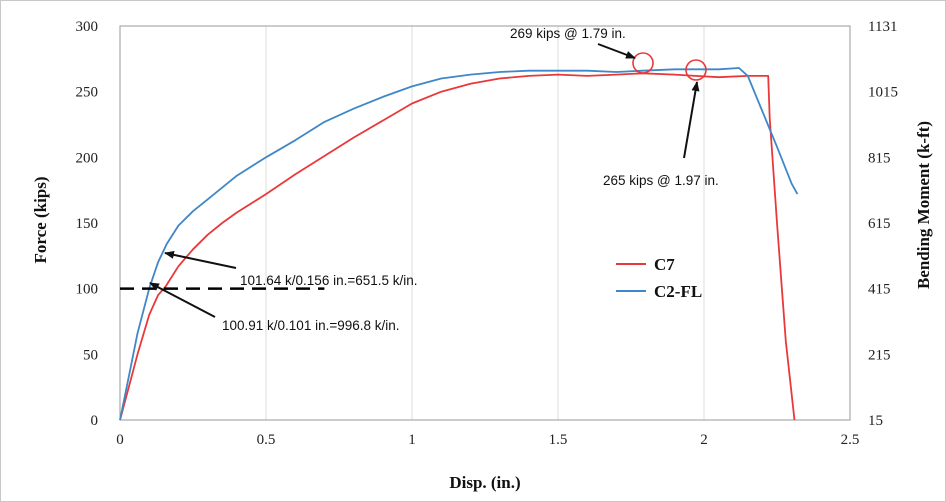  What do you see at coordinates (664, 264) in the screenshot?
I see `legend-label-c7: C7` at bounding box center [664, 264].